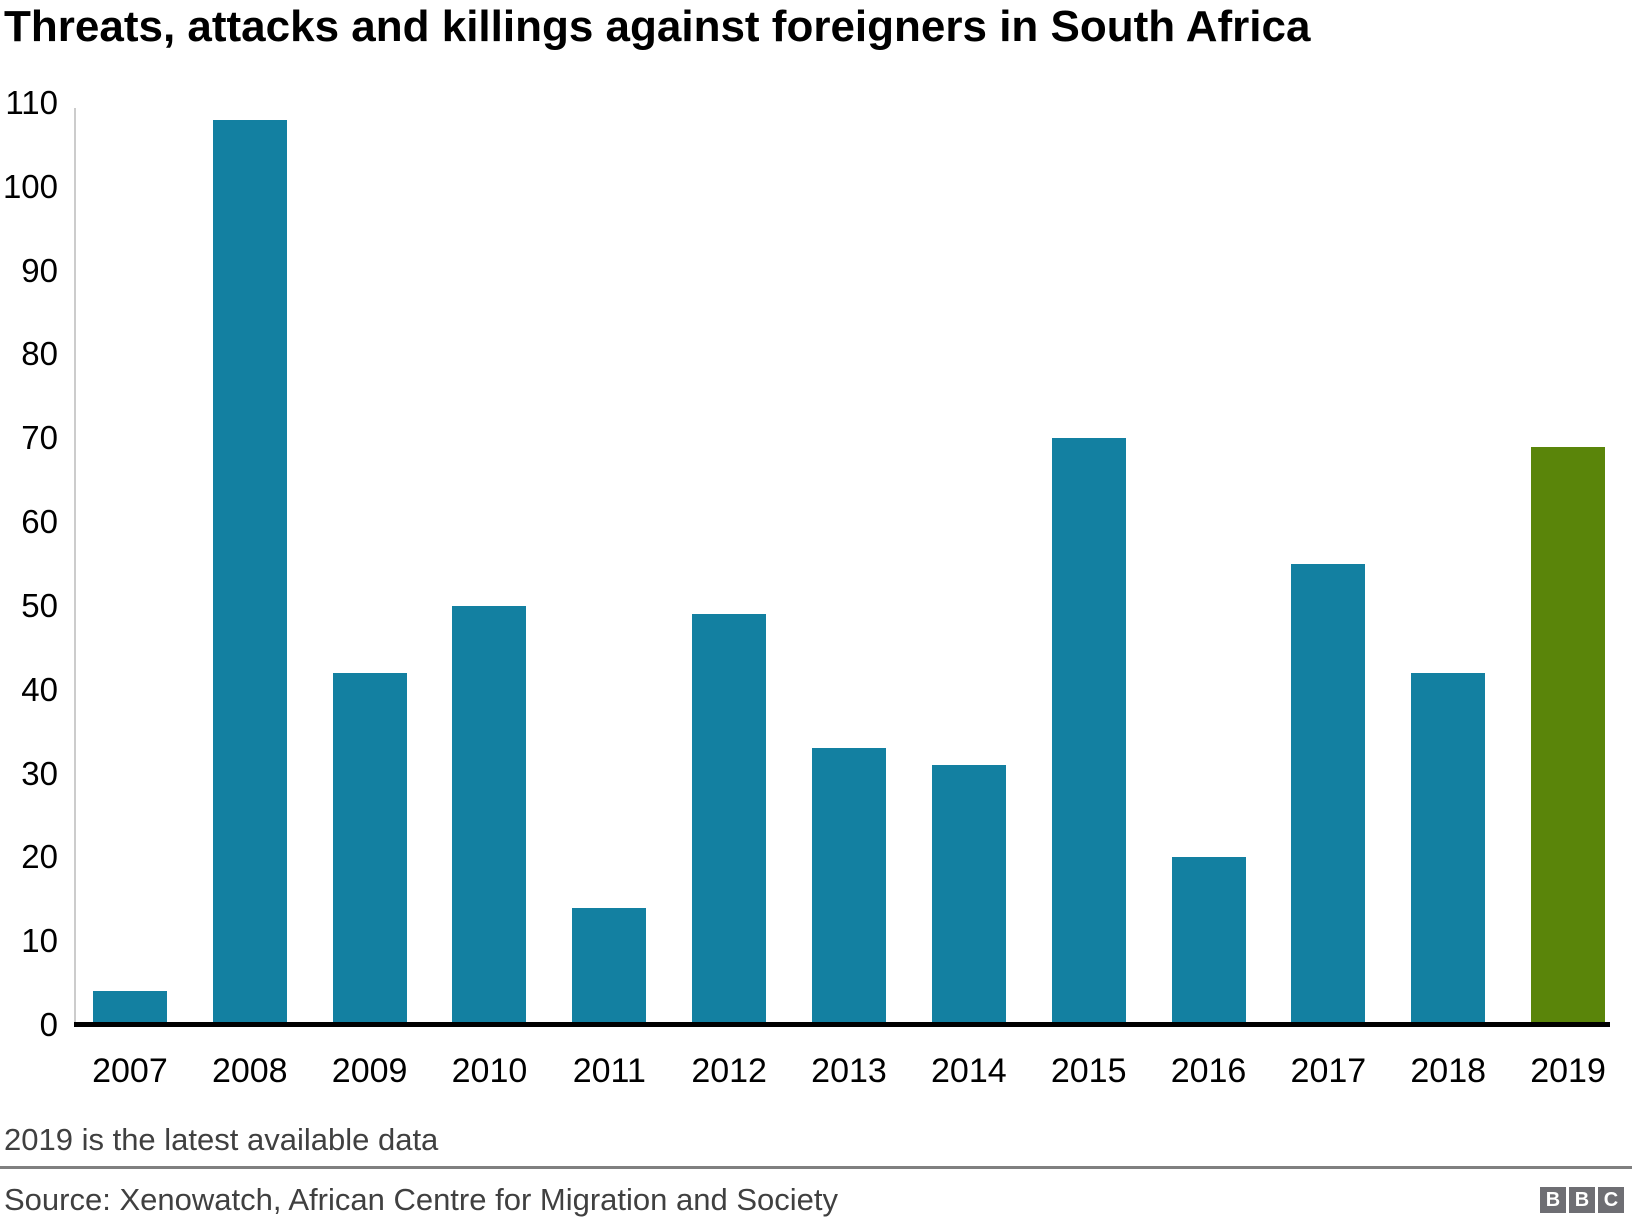 The height and width of the screenshot is (1224, 1632). What do you see at coordinates (1328, 1071) in the screenshot?
I see `x-tick-label: 2017` at bounding box center [1328, 1071].